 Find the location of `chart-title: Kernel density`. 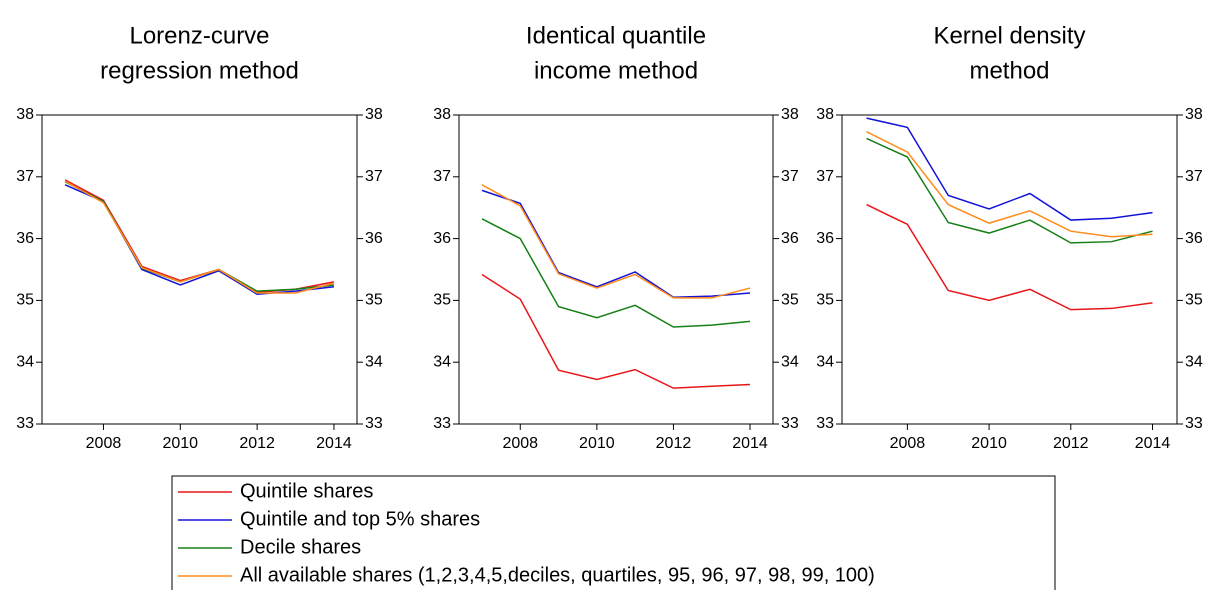

chart-title: Kernel density is located at coordinates (1009, 35).